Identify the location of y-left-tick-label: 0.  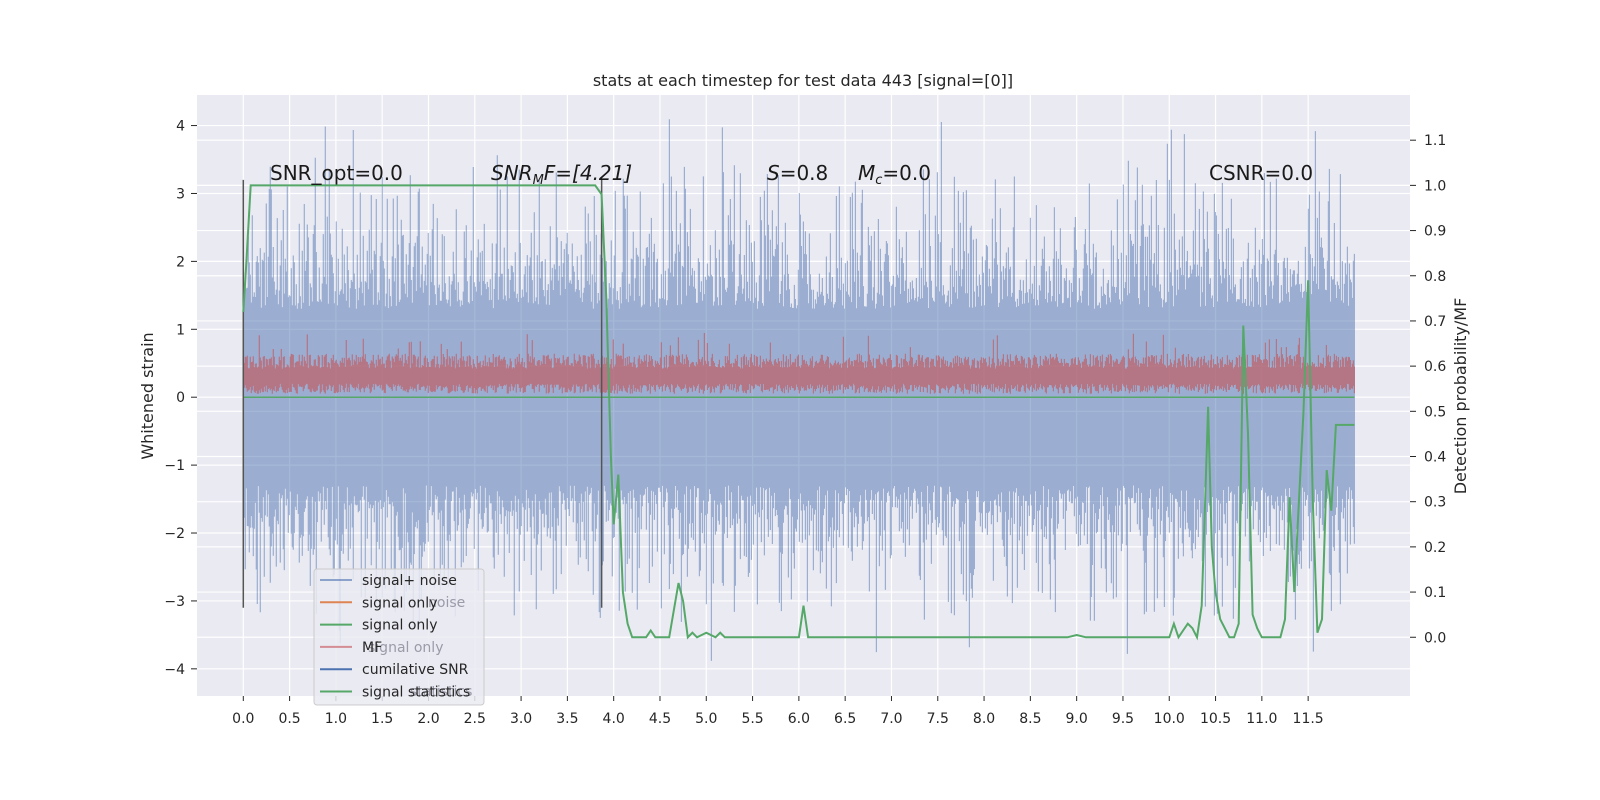
(180, 398).